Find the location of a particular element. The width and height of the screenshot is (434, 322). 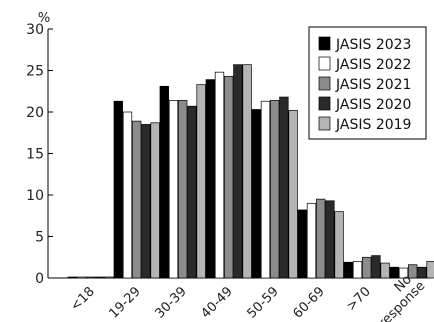

x-tick-label: <18 is located at coordinates (83, 299).